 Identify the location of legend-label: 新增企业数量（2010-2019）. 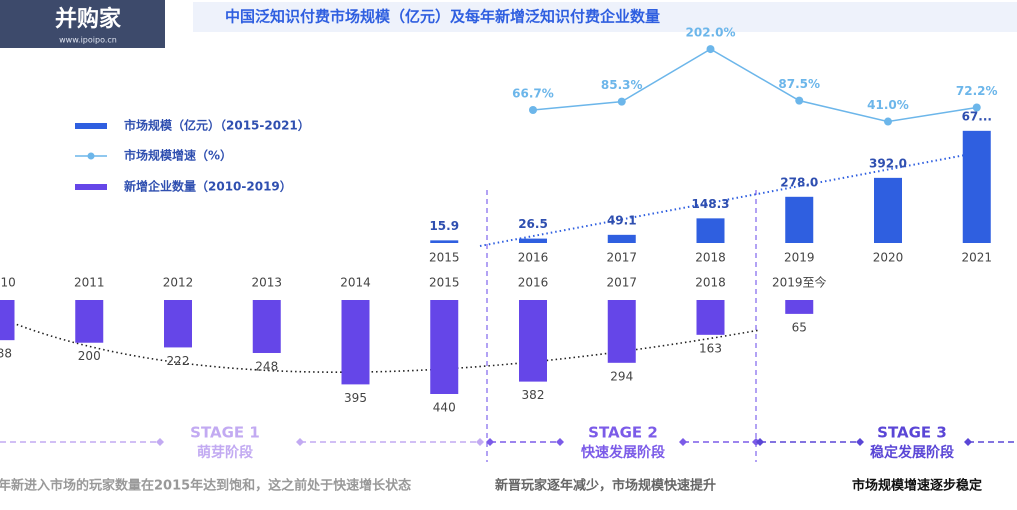
(208, 186).